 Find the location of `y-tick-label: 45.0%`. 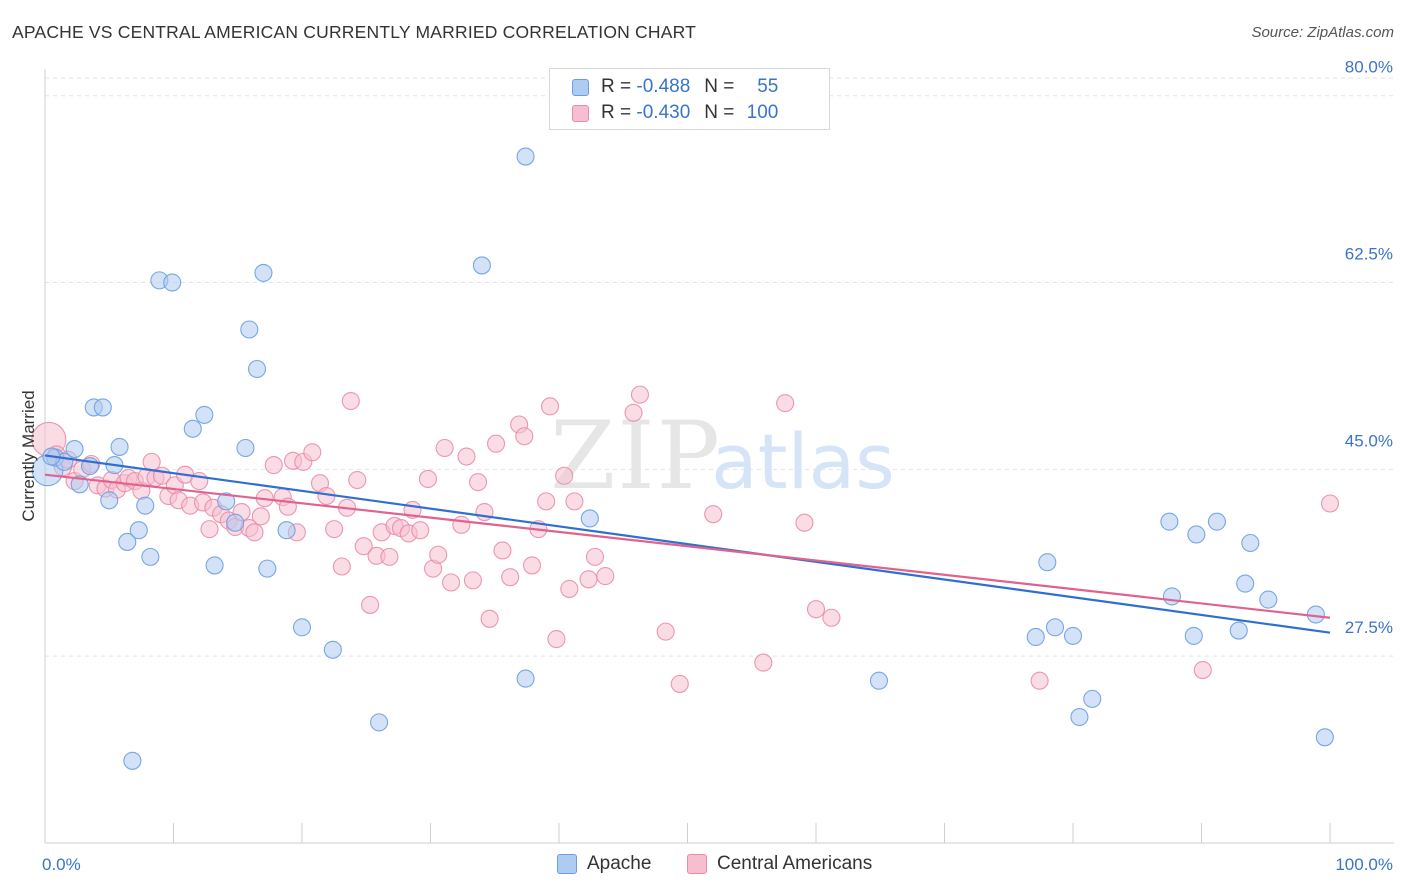

y-tick-label: 45.0% is located at coordinates (1369, 440).